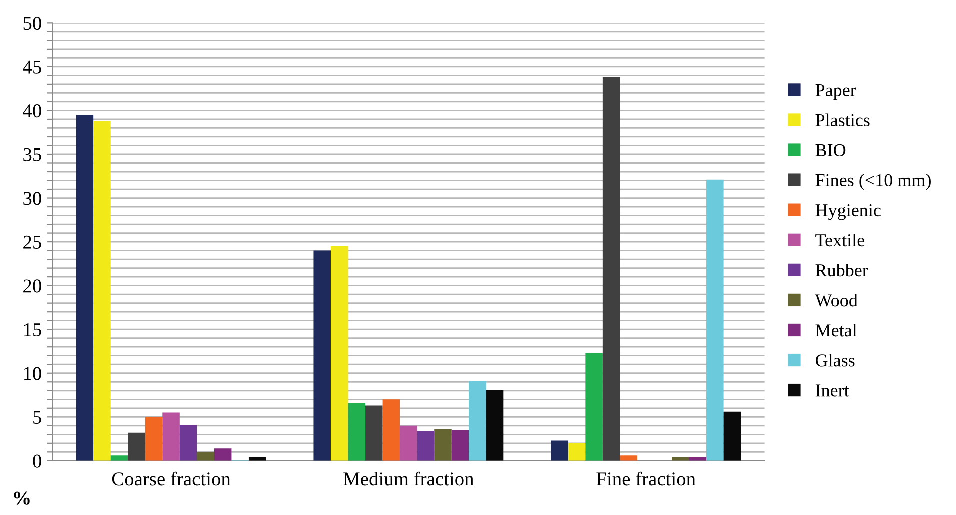 The image size is (956, 515). Describe the element at coordinates (836, 300) in the screenshot. I see `legend-label: Wood` at that location.